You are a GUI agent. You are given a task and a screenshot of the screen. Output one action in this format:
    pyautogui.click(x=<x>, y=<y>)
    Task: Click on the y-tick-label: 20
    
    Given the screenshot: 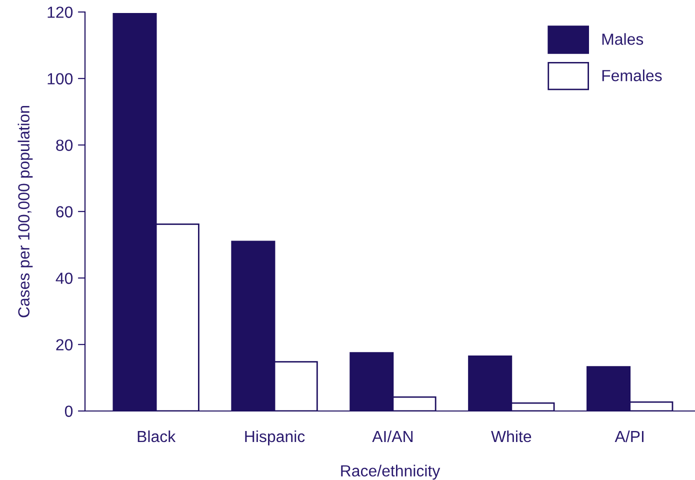 What is the action you would take?
    pyautogui.click(x=64, y=344)
    